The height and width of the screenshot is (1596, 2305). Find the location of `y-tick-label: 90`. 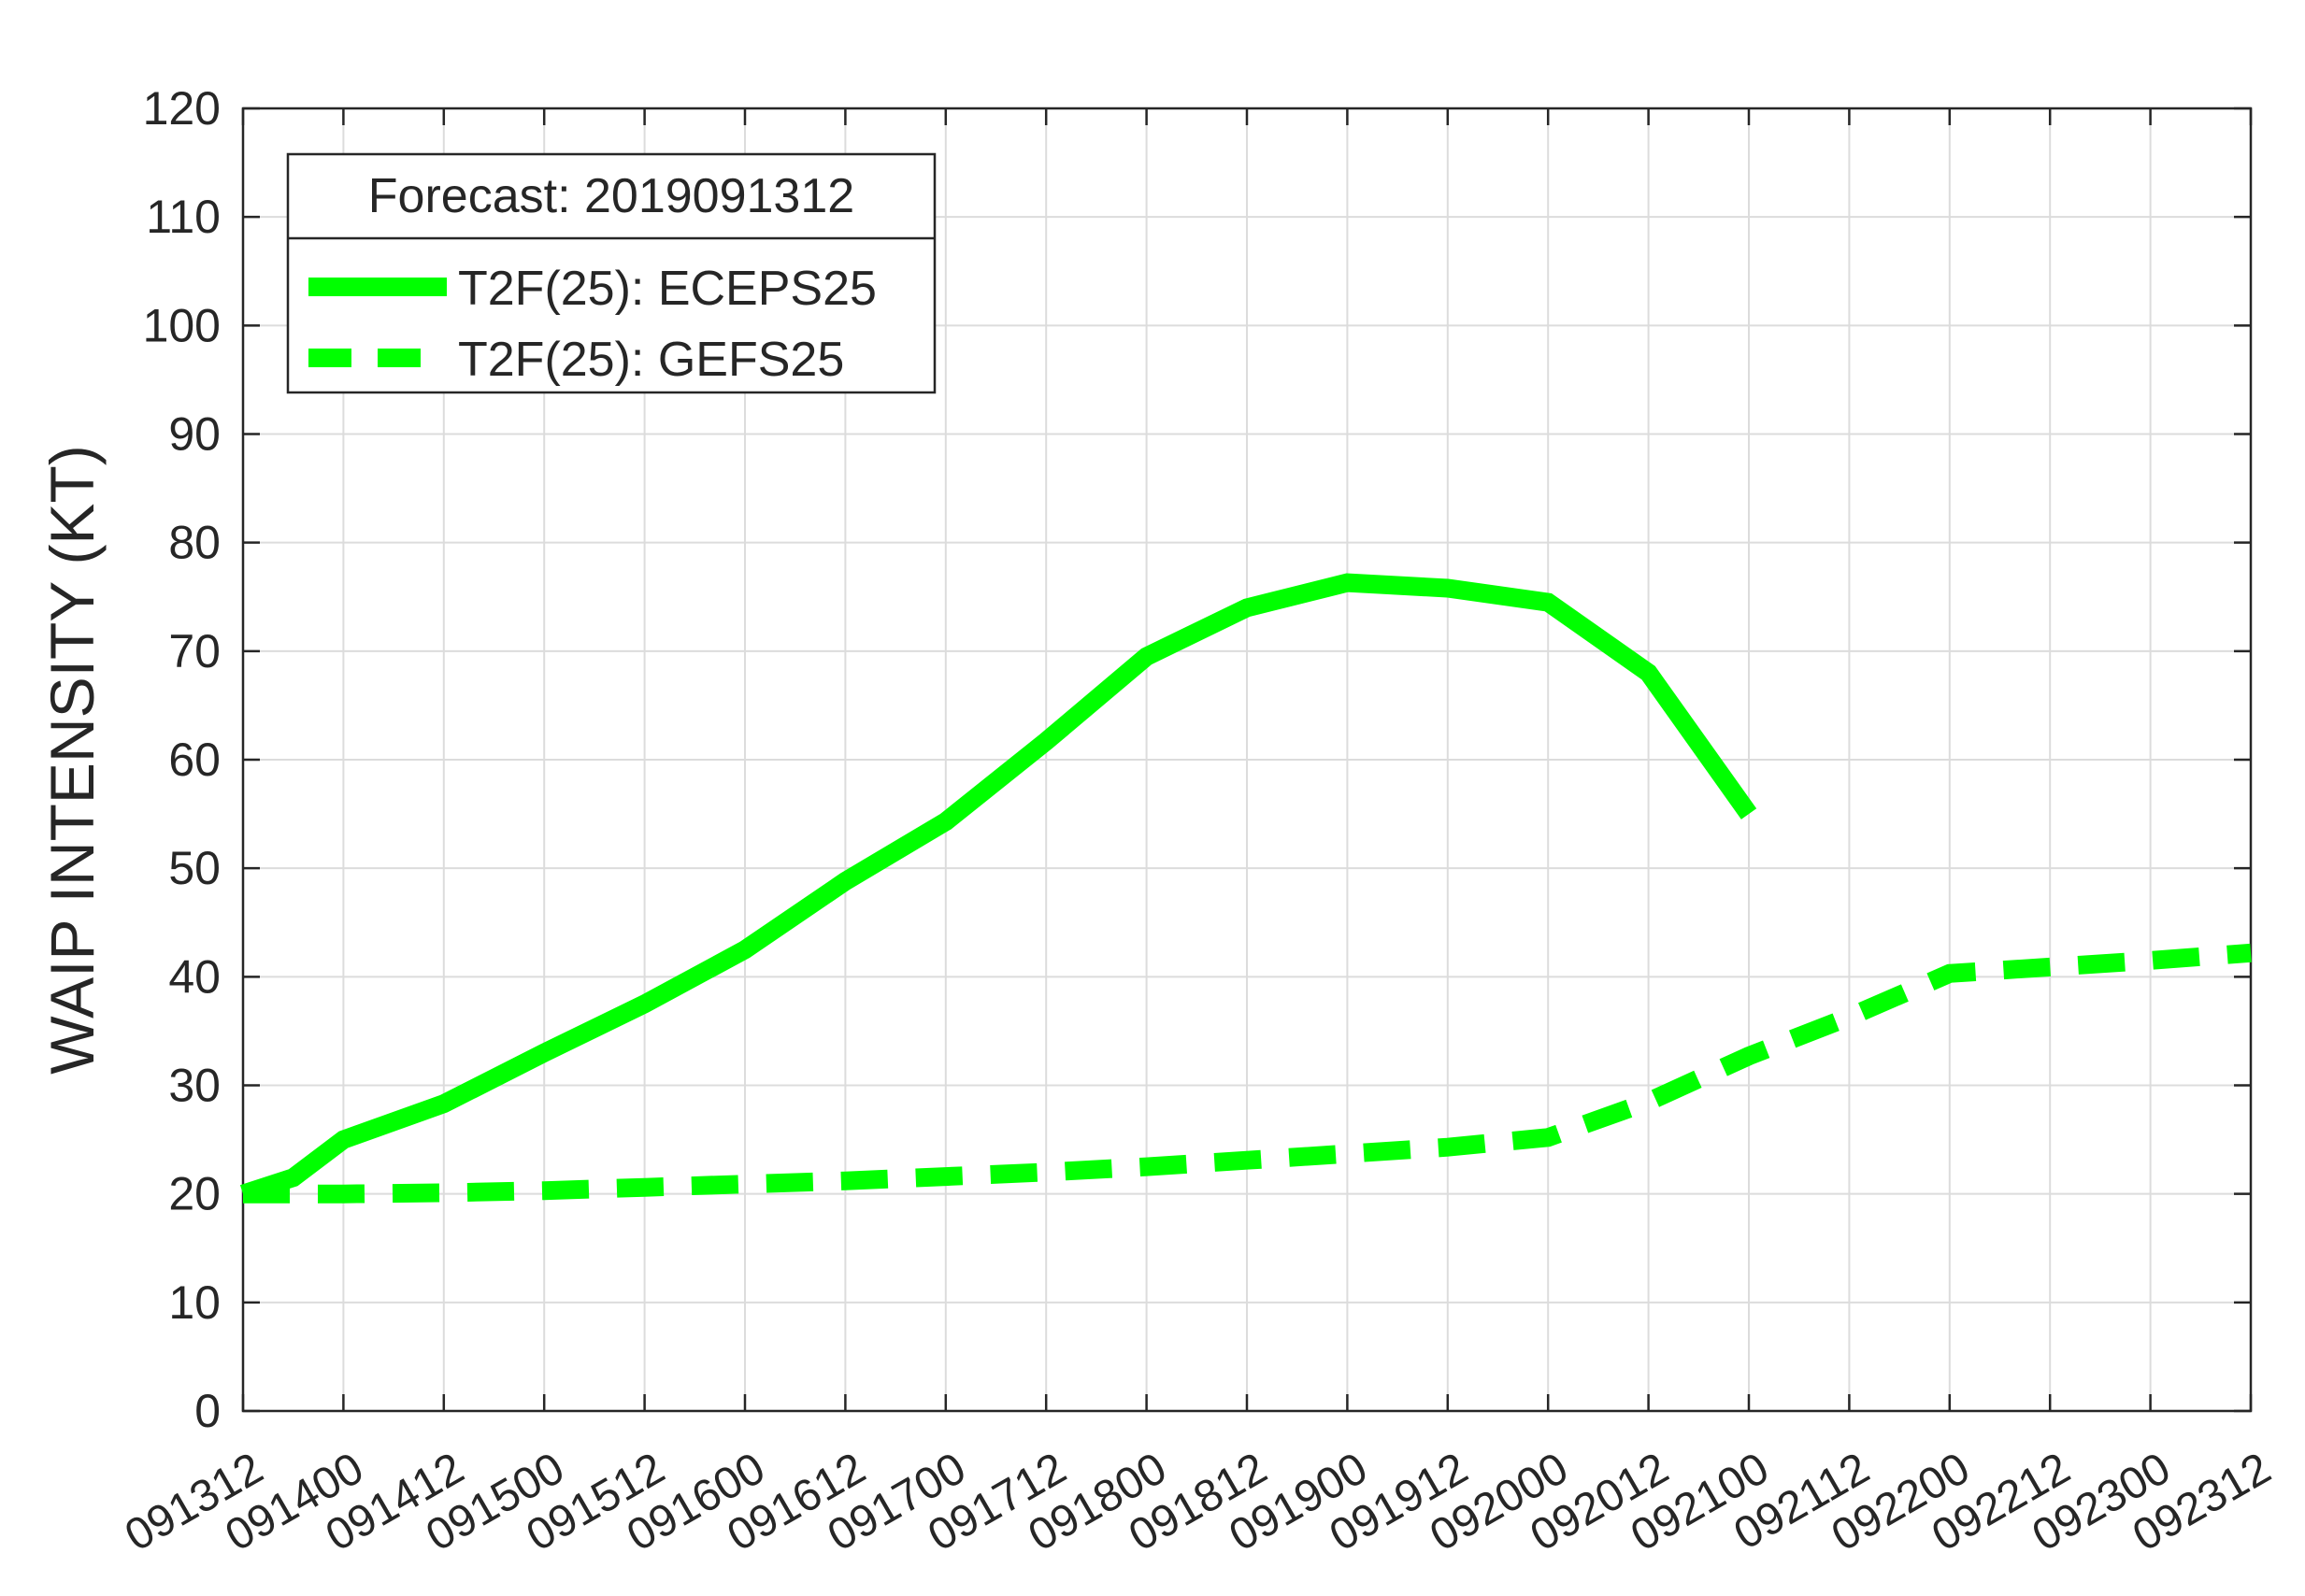

y-tick-label: 90 is located at coordinates (194, 435).